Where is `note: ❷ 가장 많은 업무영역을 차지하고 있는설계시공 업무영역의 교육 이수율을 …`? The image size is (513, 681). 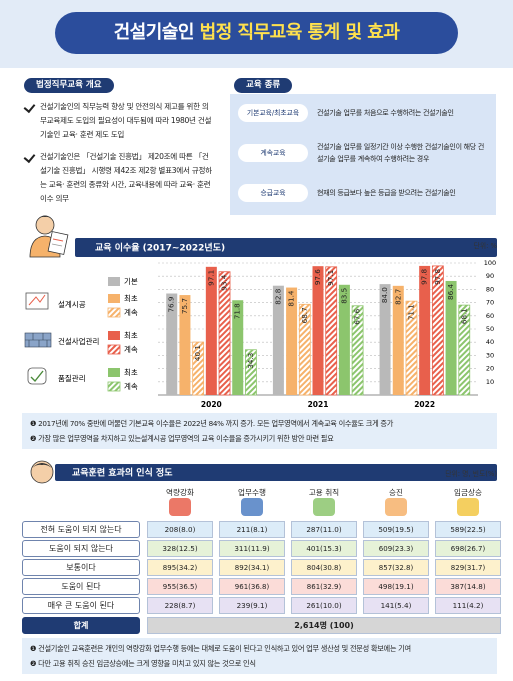 note: ❷ 가장 많은 업무영역을 차지하고 있는설계시공 업무영역의 교육 이수율을 … is located at coordinates (182, 438).